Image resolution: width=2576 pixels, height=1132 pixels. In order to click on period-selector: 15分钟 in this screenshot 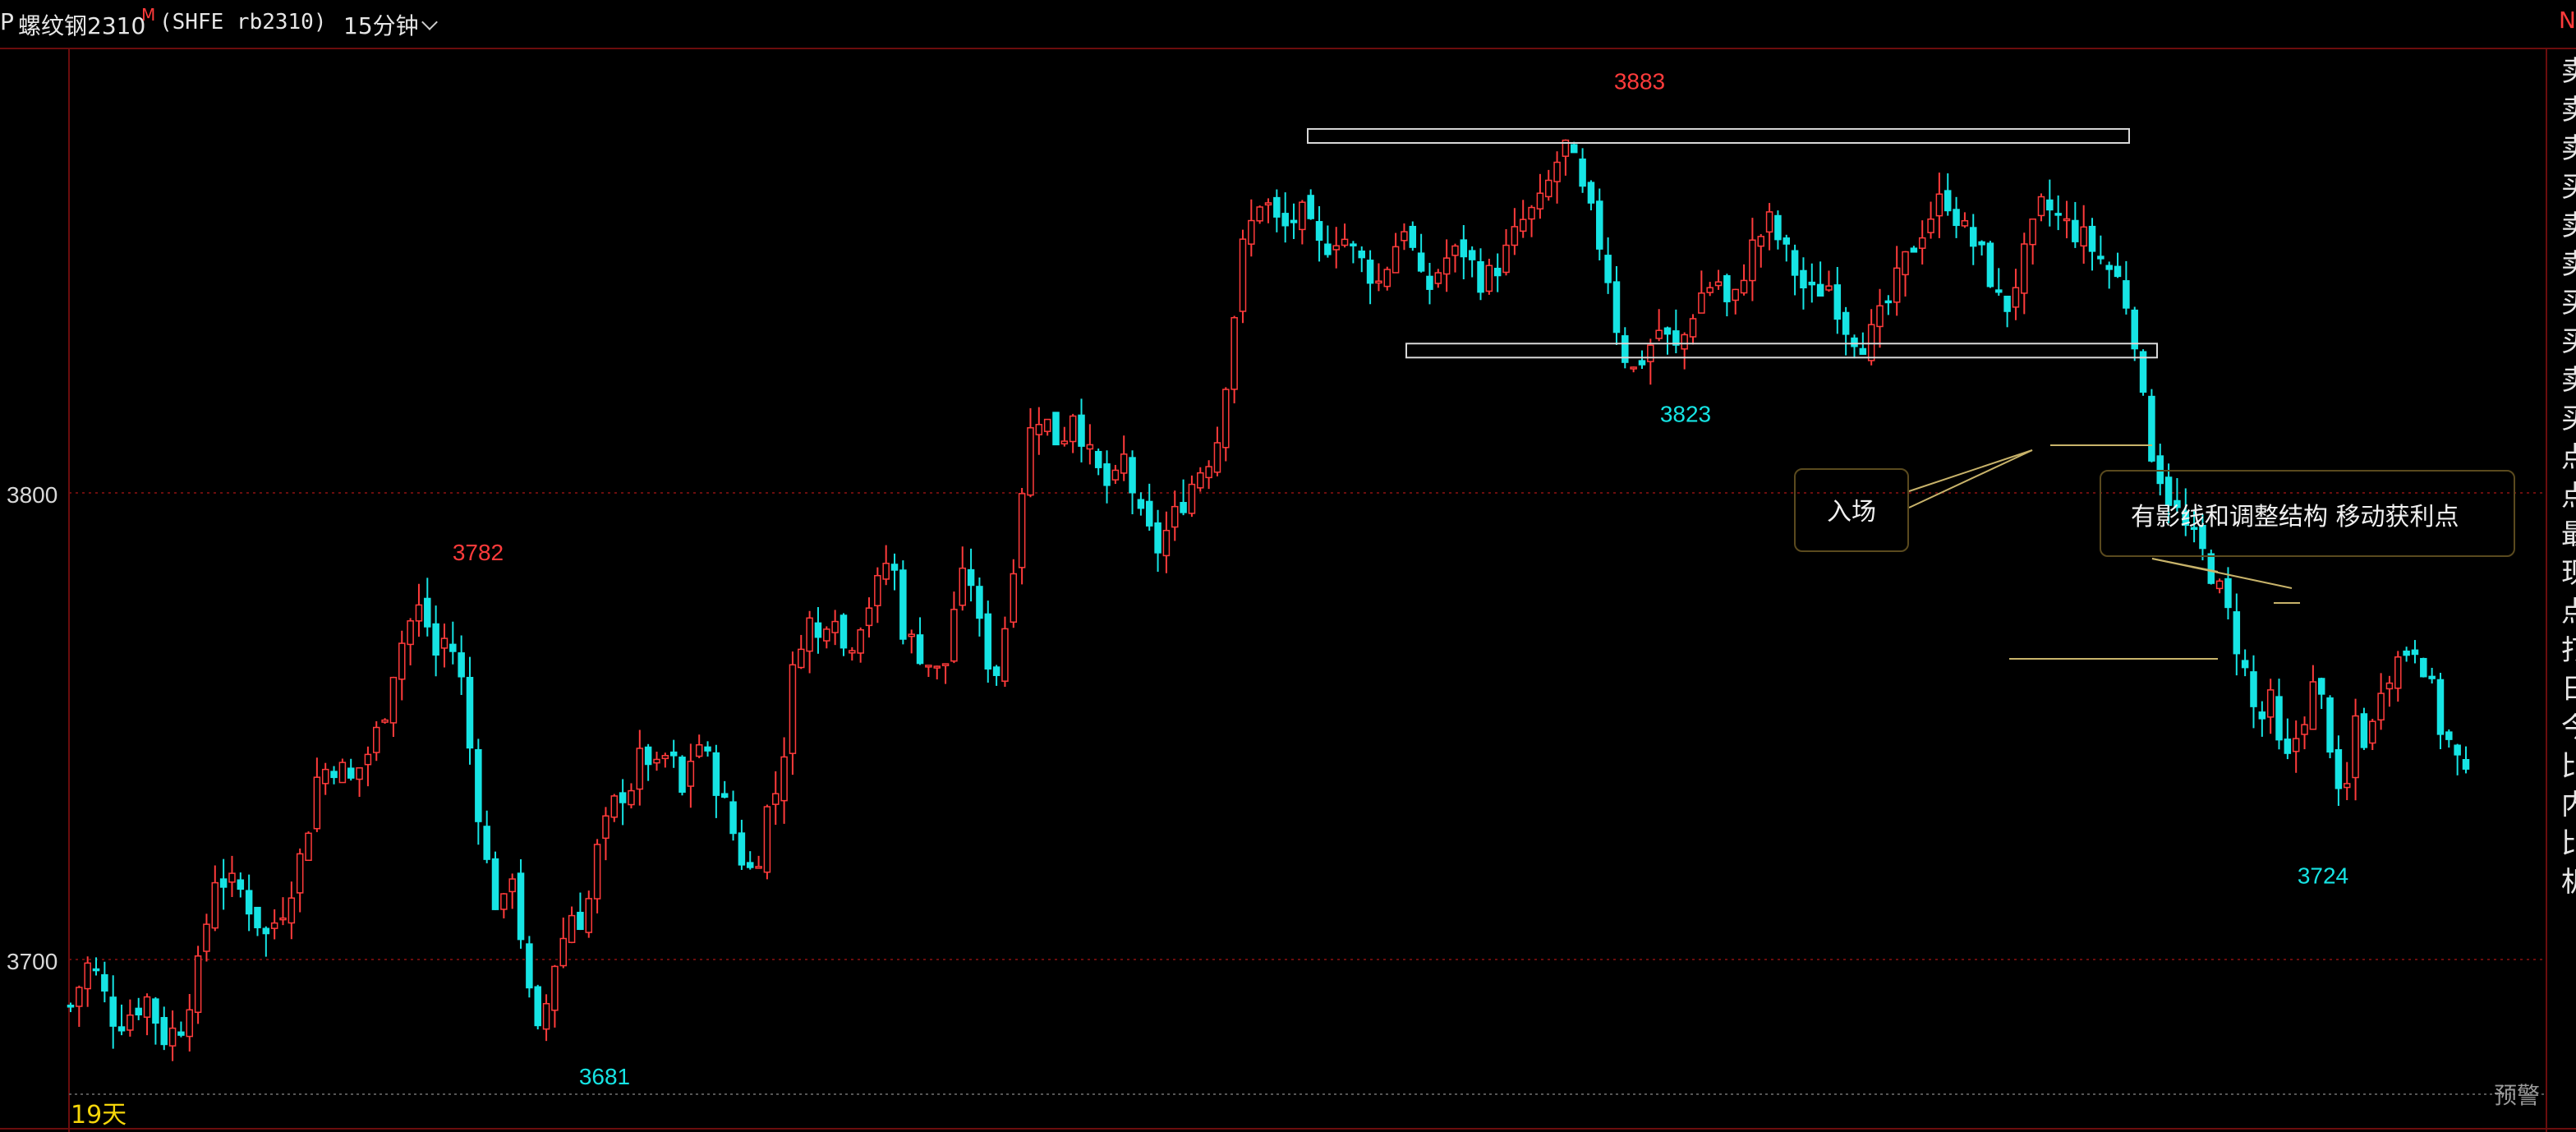, I will do `click(381, 25)`.